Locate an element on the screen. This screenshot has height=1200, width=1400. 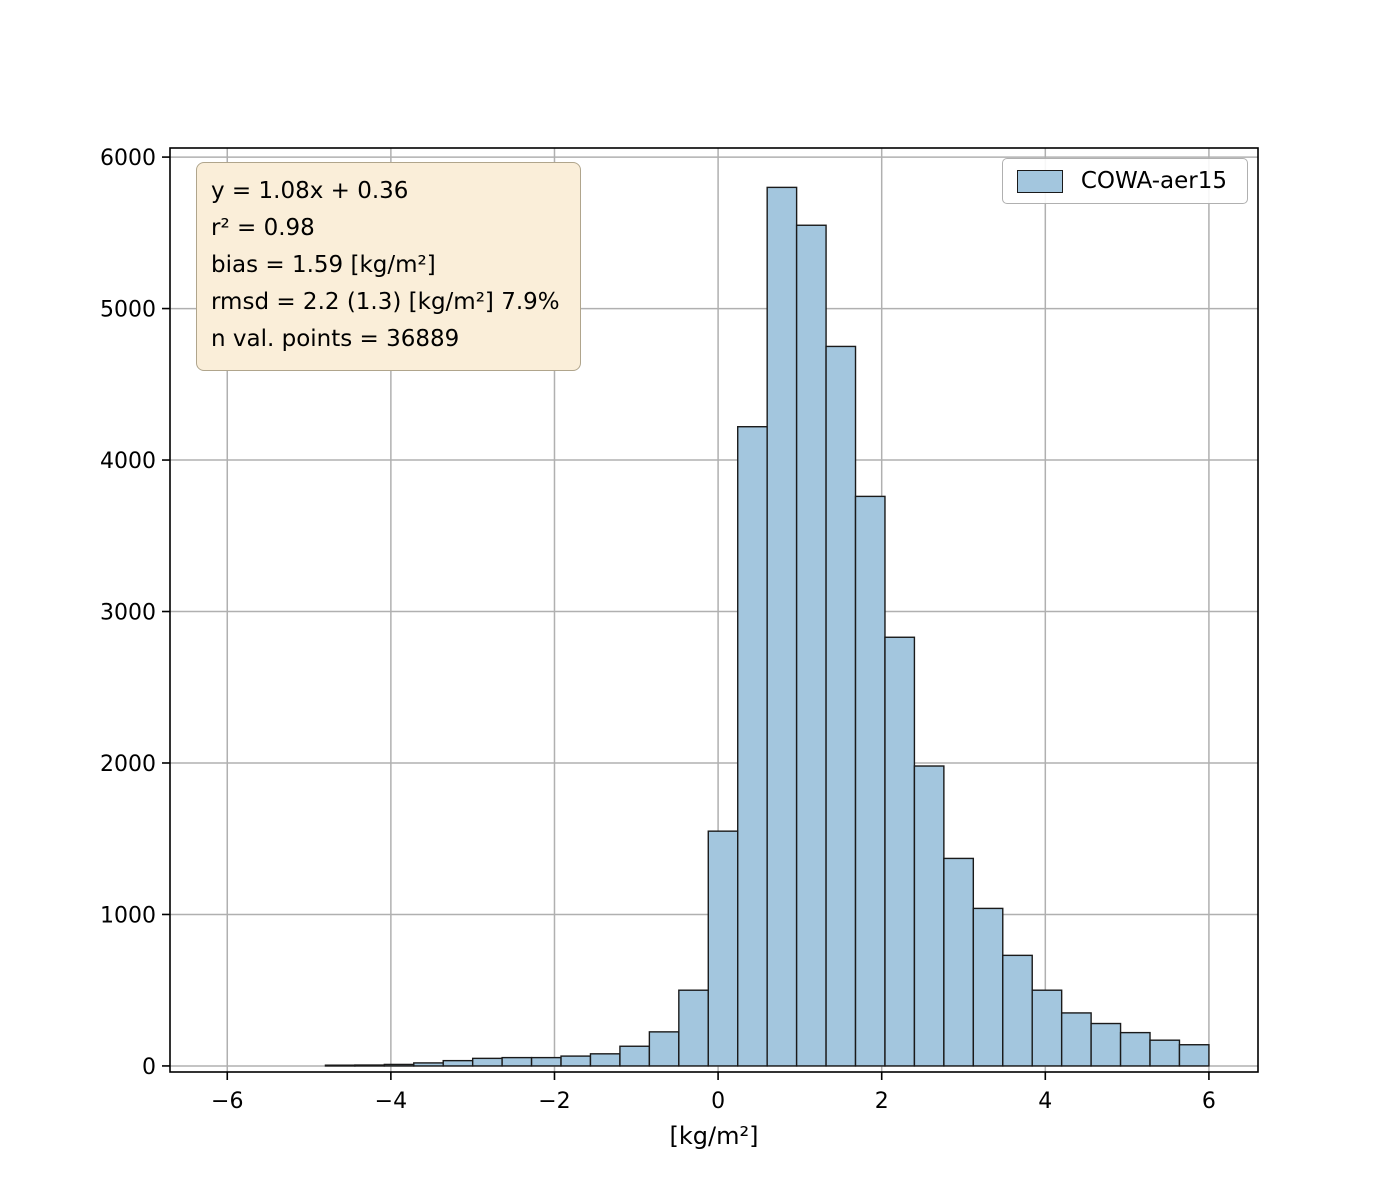
legend: COWA-aer15 is located at coordinates (1124, 181).